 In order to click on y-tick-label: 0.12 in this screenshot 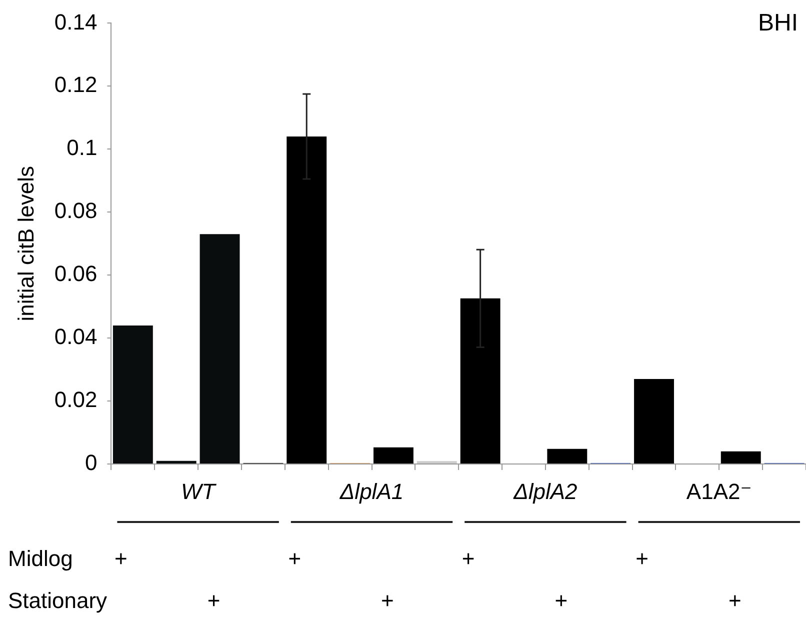, I will do `click(76, 85)`.